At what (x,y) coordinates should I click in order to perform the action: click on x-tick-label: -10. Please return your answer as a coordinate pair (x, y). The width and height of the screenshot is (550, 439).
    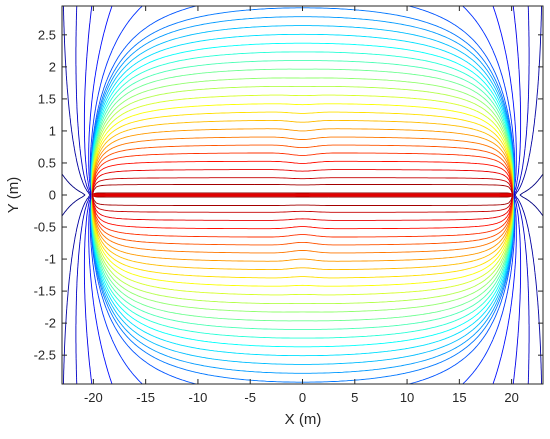
    Looking at the image, I should click on (198, 397).